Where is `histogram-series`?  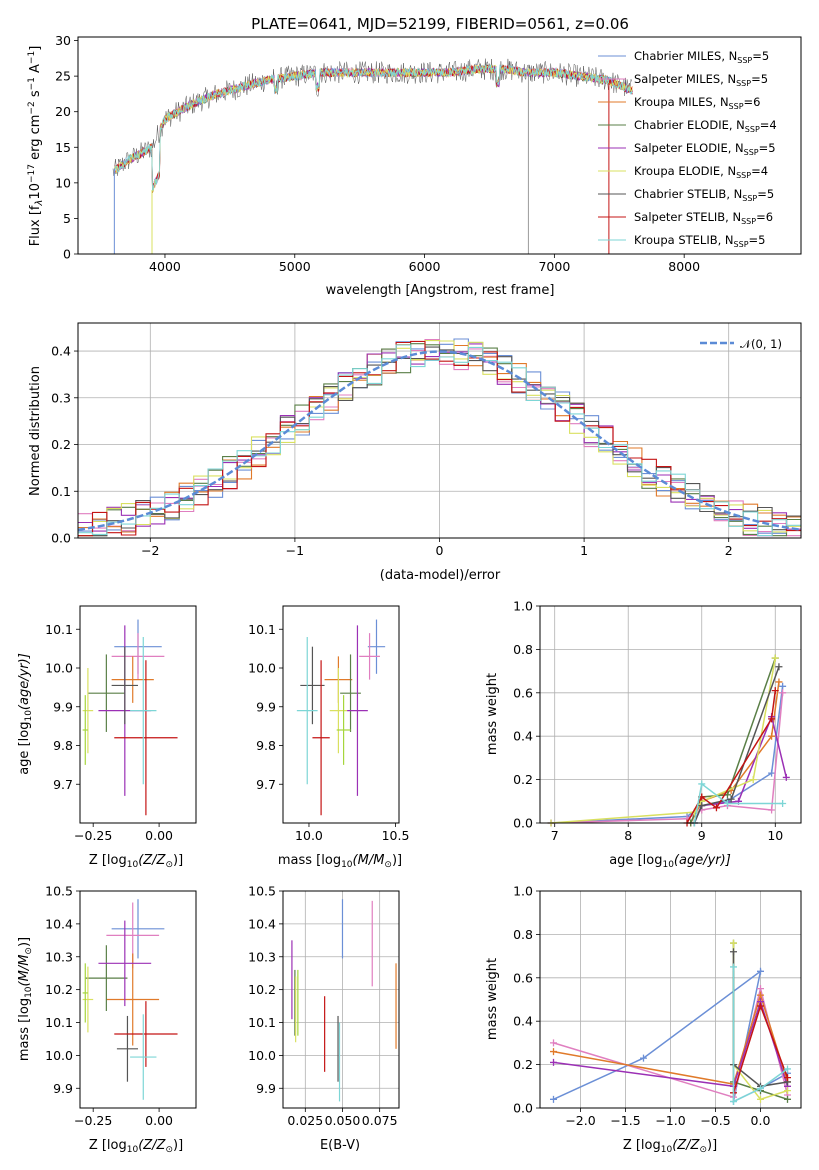 histogram-series is located at coordinates (439, 438).